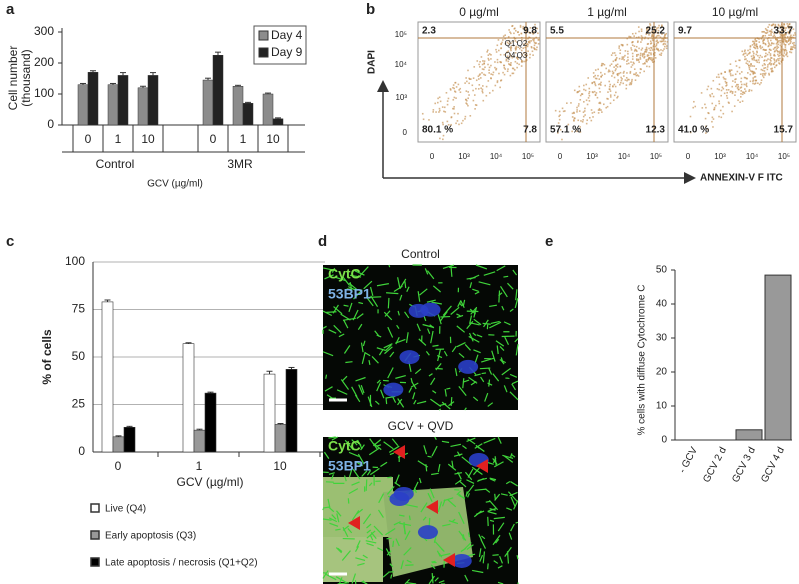  I want to click on legend-swatch, so click(95, 562).